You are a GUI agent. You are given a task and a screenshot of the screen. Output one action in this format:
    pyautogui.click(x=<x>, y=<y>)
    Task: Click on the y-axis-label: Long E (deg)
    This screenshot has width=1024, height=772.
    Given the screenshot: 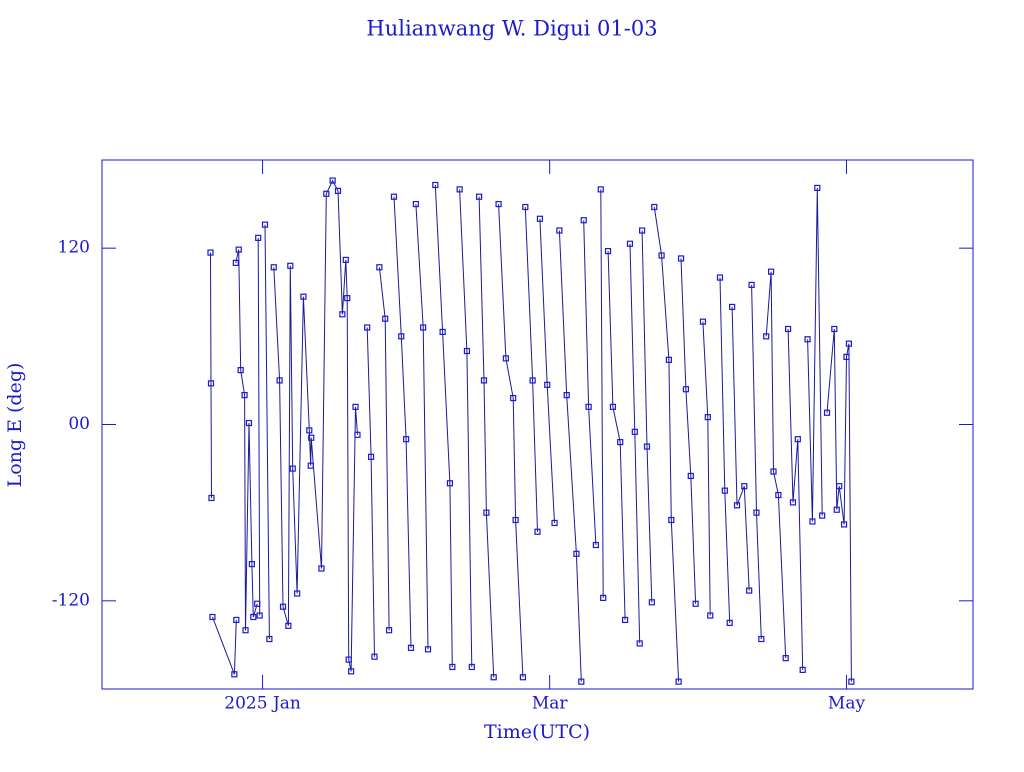 What is the action you would take?
    pyautogui.click(x=15, y=425)
    